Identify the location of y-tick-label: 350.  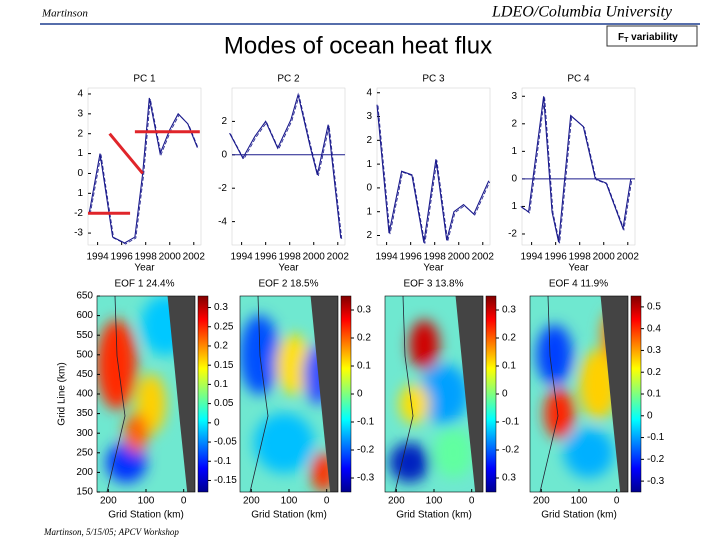
(84, 413).